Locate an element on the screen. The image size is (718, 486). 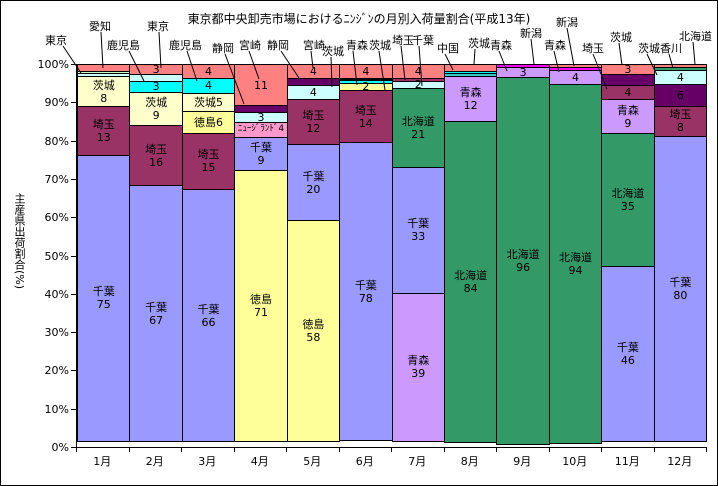
x-tick-label: 6月 is located at coordinates (364, 461).